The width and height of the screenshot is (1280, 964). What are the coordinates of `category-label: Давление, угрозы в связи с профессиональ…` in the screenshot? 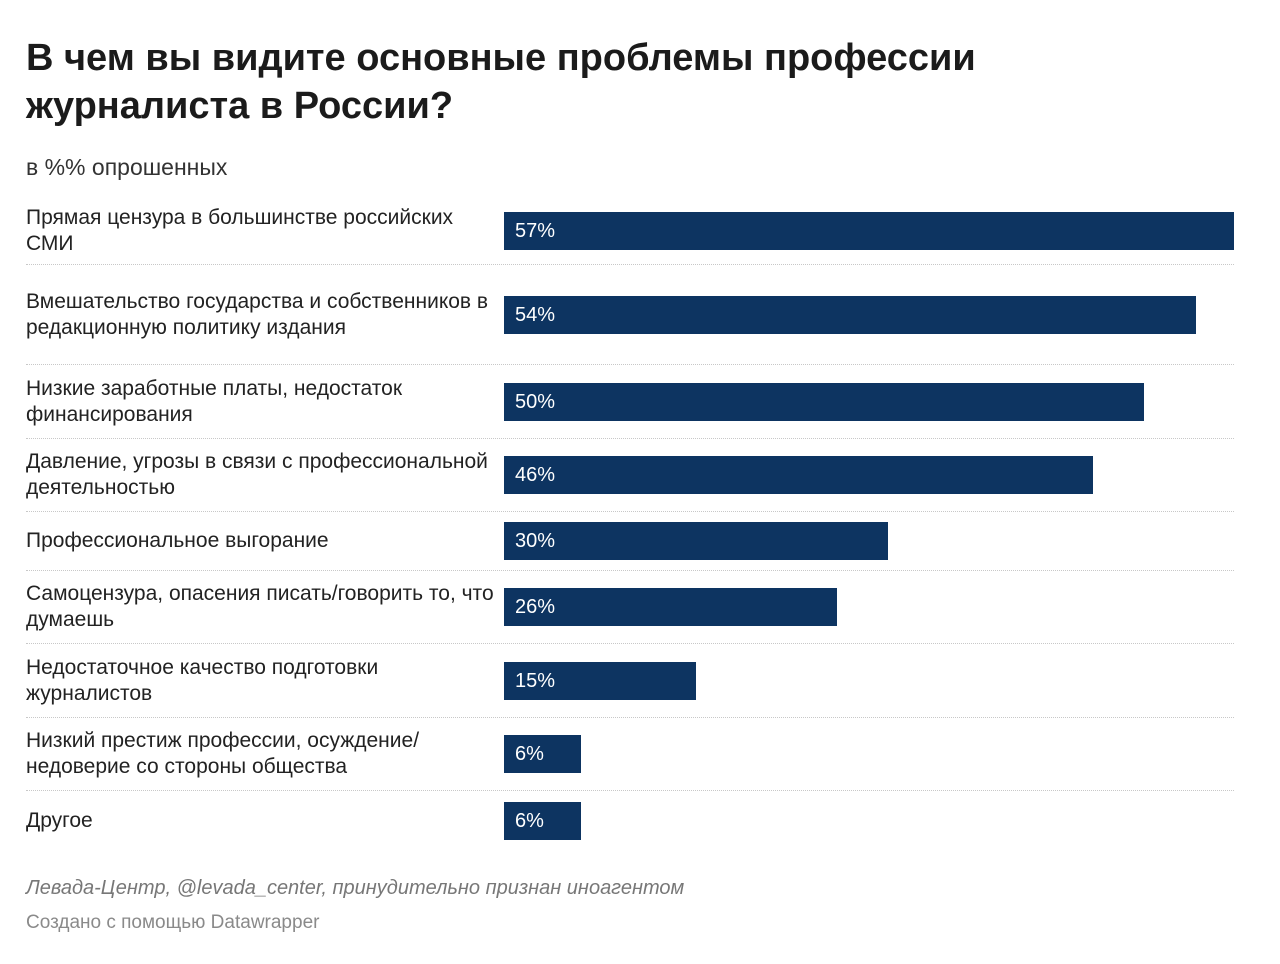 It's located at (257, 474).